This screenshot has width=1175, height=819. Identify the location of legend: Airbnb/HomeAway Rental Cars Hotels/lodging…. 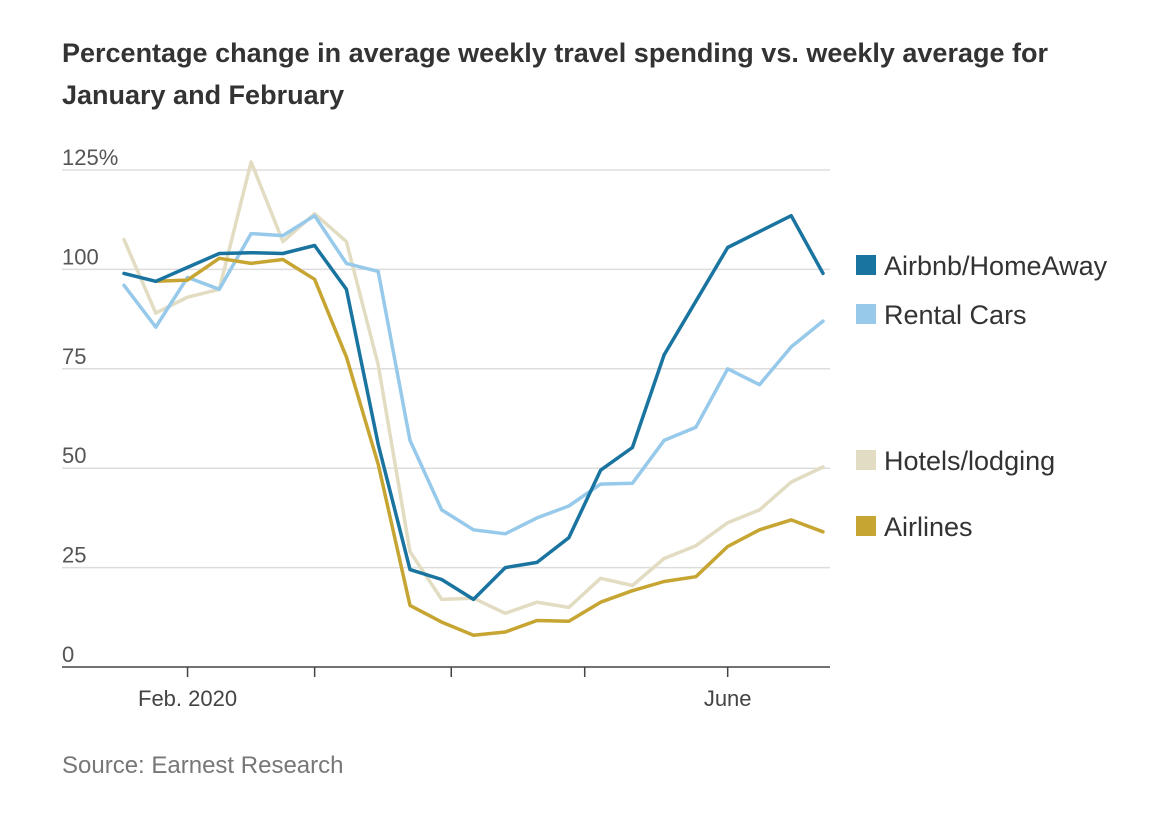
(982, 396).